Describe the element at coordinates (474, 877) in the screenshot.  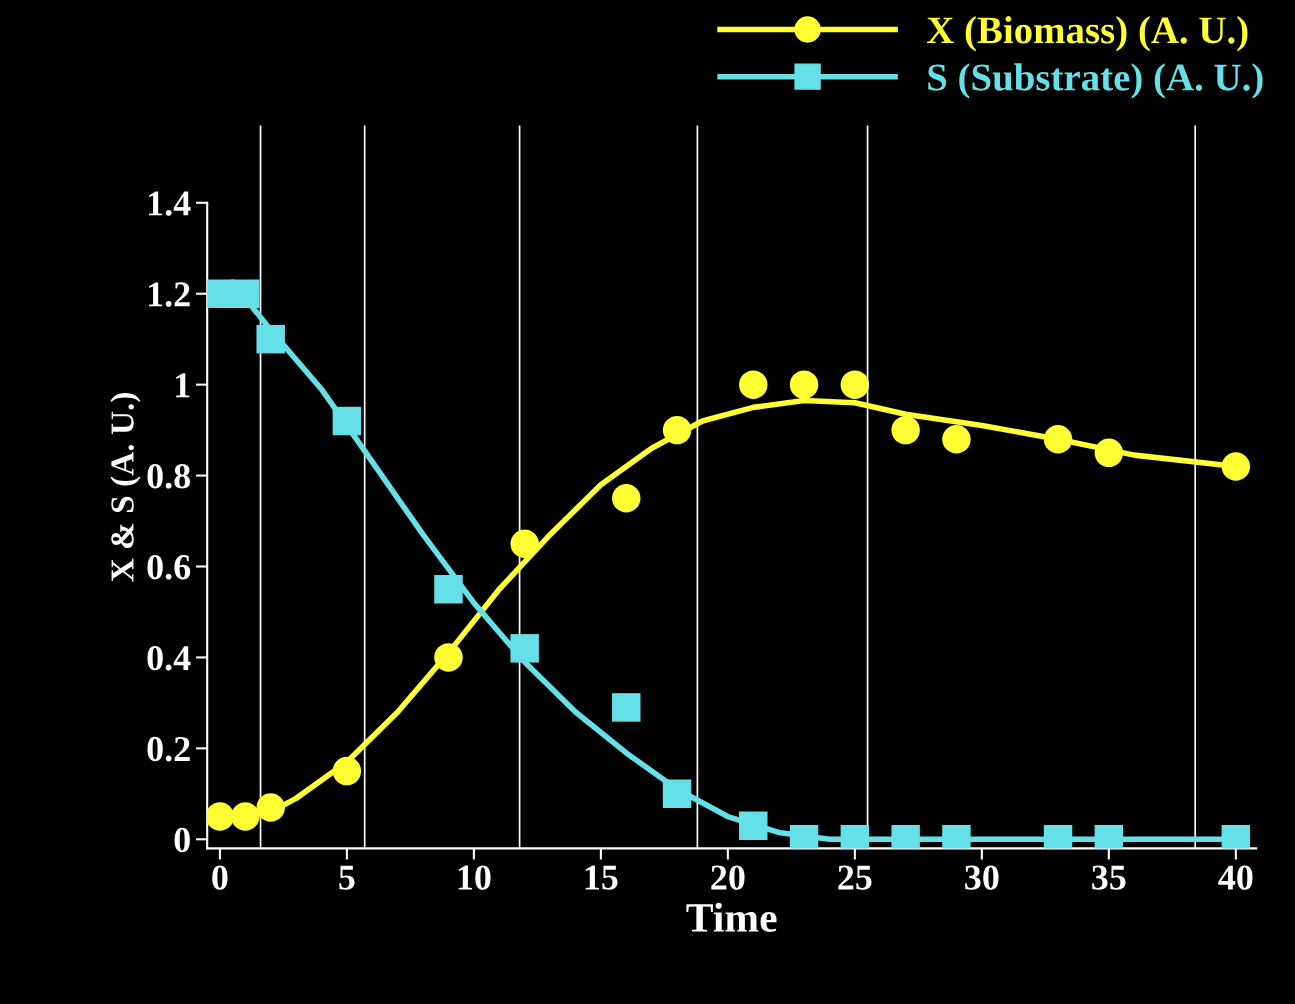
I see `x-tick-label: 10` at that location.